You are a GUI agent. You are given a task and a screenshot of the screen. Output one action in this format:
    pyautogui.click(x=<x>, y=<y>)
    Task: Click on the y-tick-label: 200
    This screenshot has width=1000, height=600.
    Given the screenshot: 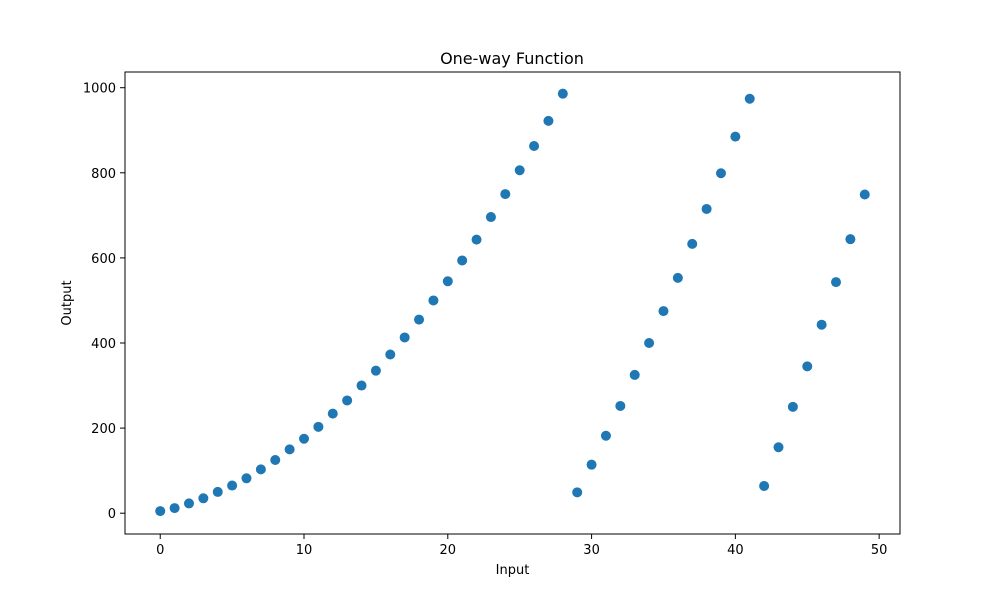 What is the action you would take?
    pyautogui.click(x=103, y=429)
    